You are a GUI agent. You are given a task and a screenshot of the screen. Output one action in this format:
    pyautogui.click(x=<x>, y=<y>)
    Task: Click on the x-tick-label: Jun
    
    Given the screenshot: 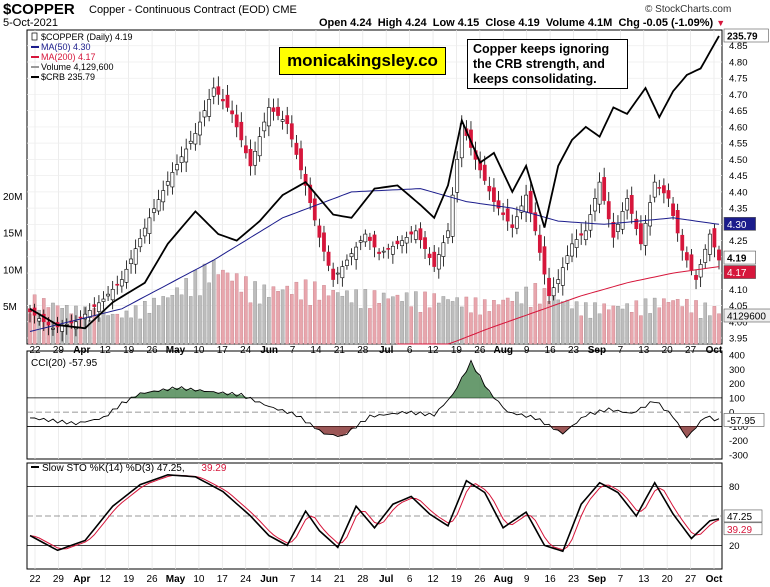 What is the action you would take?
    pyautogui.click(x=269, y=350)
    